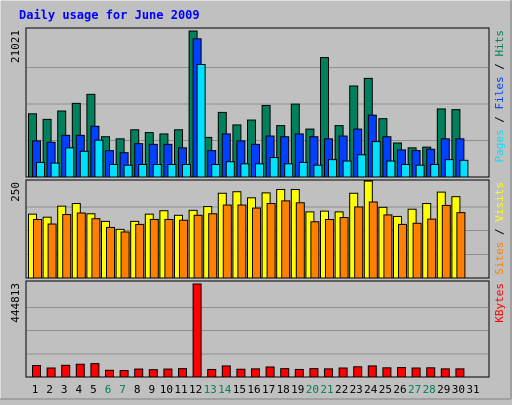 The height and width of the screenshot is (405, 512). What do you see at coordinates (341, 389) in the screenshot?
I see `x-tick-label-day-22: 22` at bounding box center [341, 389].